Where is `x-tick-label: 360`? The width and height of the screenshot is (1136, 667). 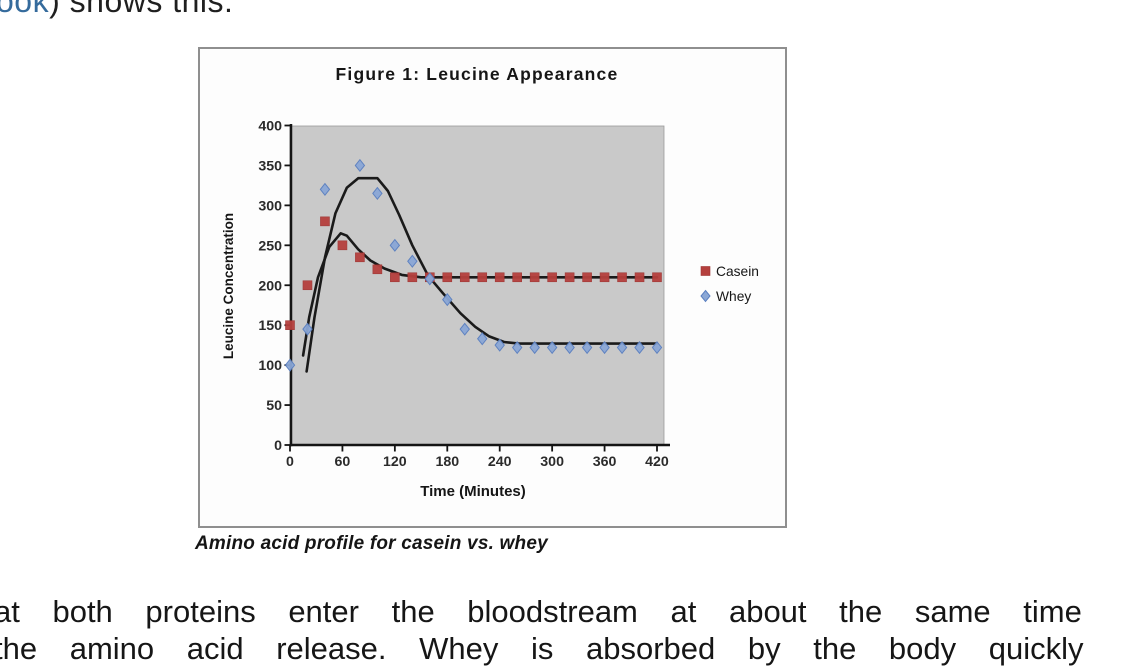 x-tick-label: 360 is located at coordinates (605, 462).